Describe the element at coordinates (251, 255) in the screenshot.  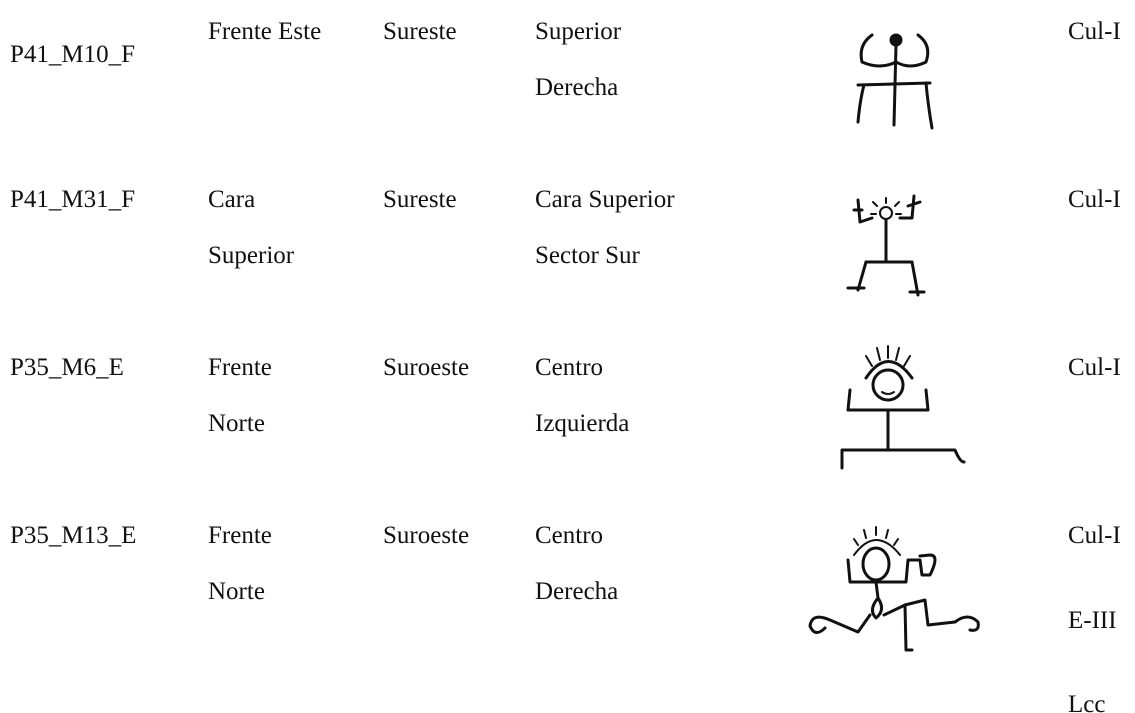
I see `face-text: Superior` at that location.